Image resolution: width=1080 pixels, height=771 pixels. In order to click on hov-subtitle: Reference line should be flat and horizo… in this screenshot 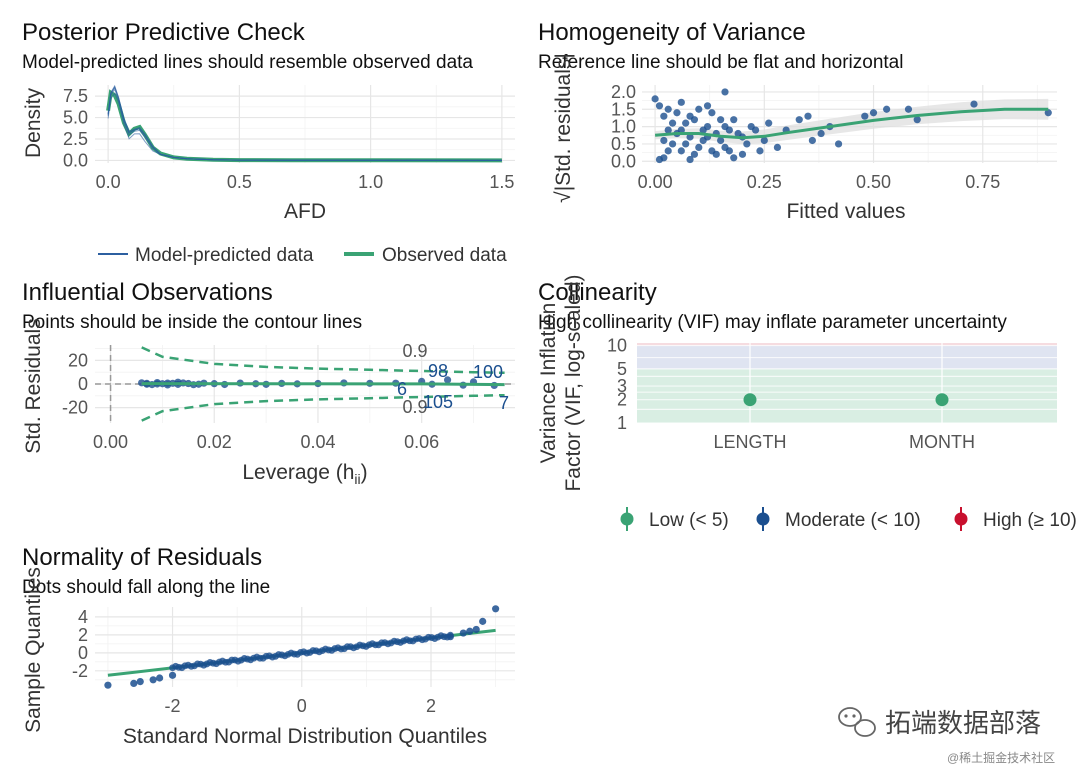, I will do `click(720, 62)`.